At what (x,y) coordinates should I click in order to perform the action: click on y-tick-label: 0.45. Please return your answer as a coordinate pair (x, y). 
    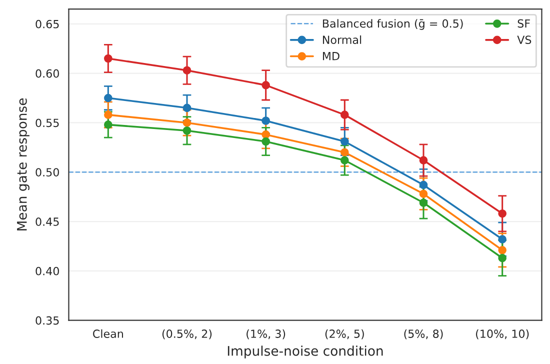
    Looking at the image, I should click on (47, 221).